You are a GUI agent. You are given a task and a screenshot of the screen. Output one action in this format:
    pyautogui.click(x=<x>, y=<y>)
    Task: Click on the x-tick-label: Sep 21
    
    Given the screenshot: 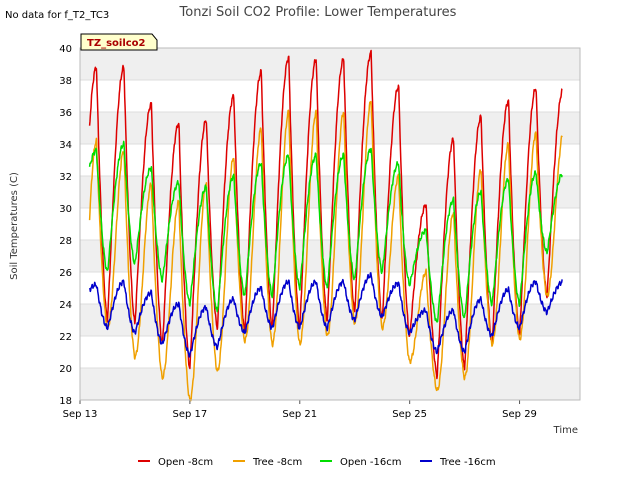 What is the action you would take?
    pyautogui.click(x=299, y=414)
    